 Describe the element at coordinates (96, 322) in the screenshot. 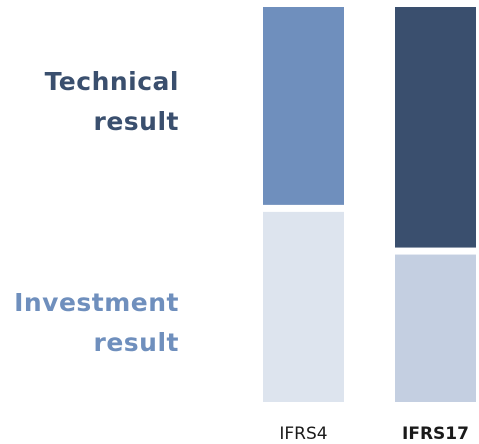

I see `series-label: Investment result` at that location.